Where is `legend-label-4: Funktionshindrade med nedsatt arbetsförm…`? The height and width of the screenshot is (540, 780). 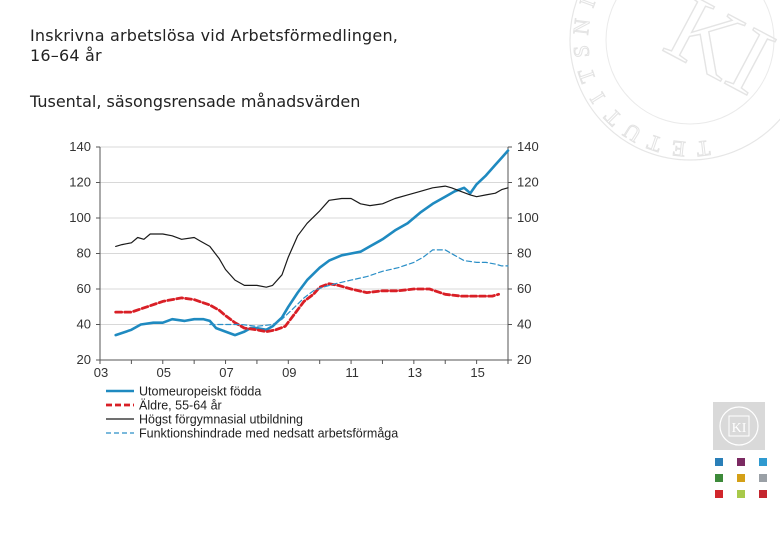
legend-label-4: Funktionshindrade med nedsatt arbetsförm… is located at coordinates (268, 434).